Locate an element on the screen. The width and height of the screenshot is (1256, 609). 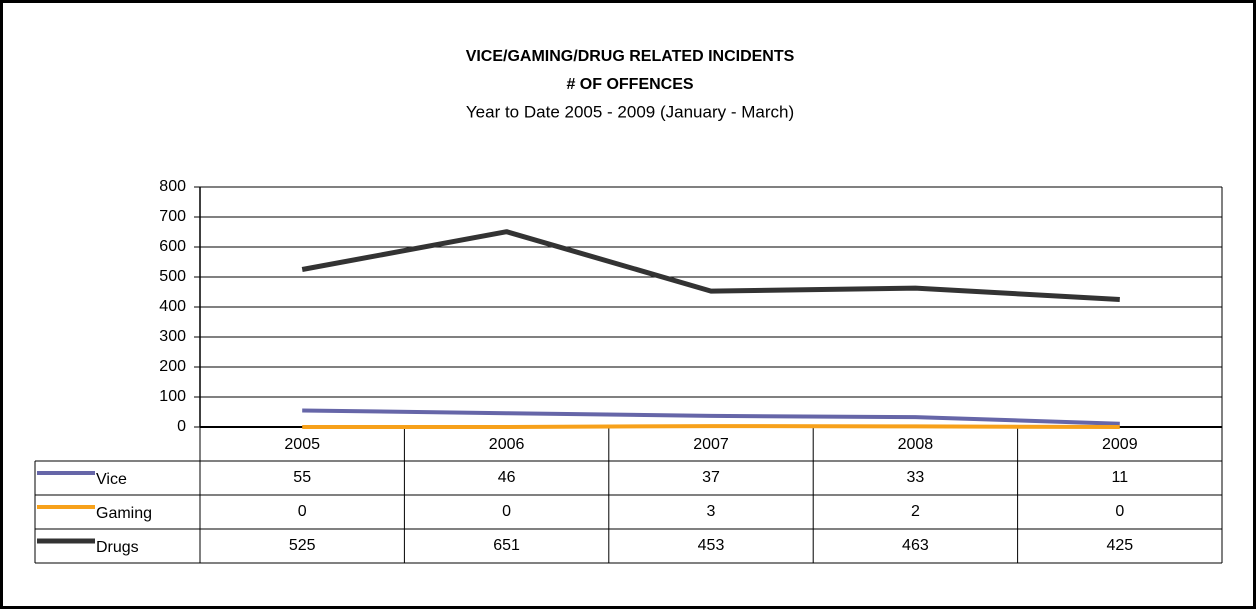
x-tick-label: 2007 is located at coordinates (711, 444).